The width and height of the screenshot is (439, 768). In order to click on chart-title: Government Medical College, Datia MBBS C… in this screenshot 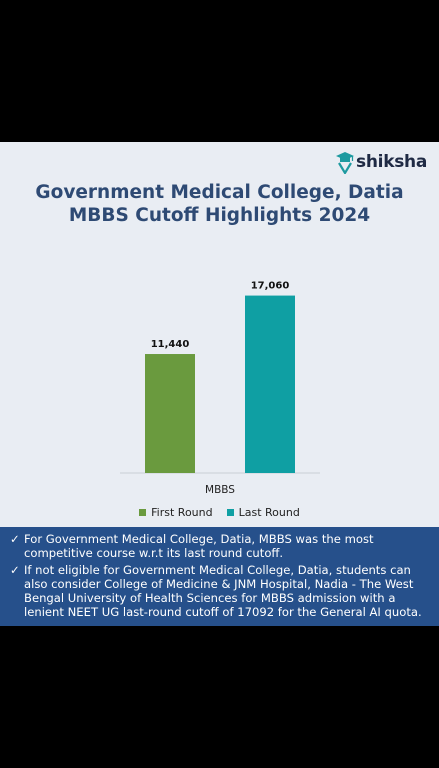, I will do `click(219, 204)`.